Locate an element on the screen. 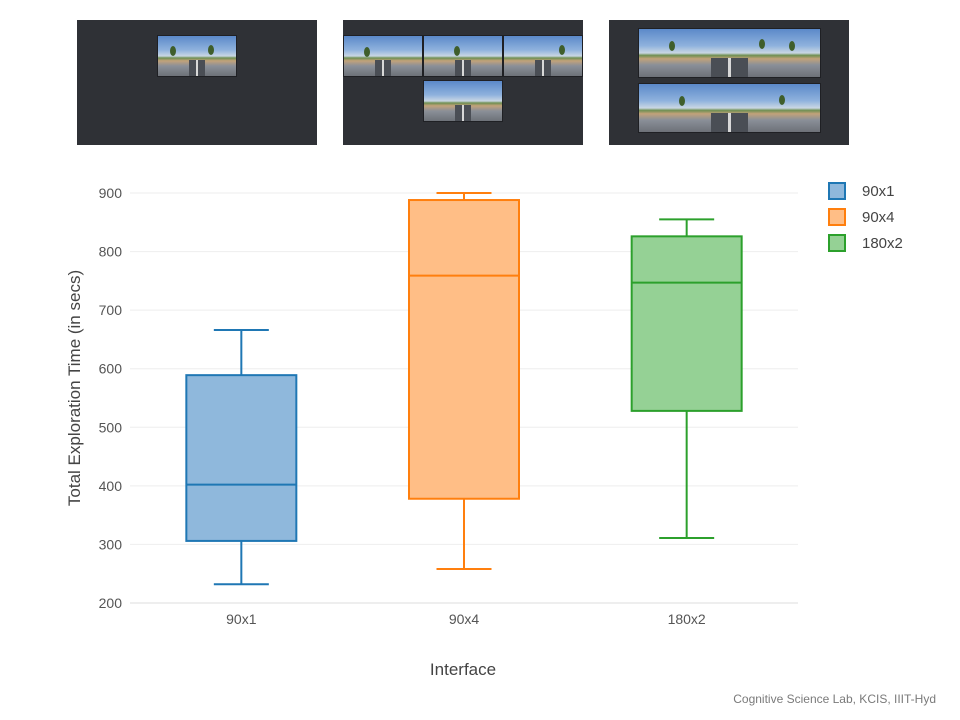  thumbnail-180x2 is located at coordinates (729, 82).